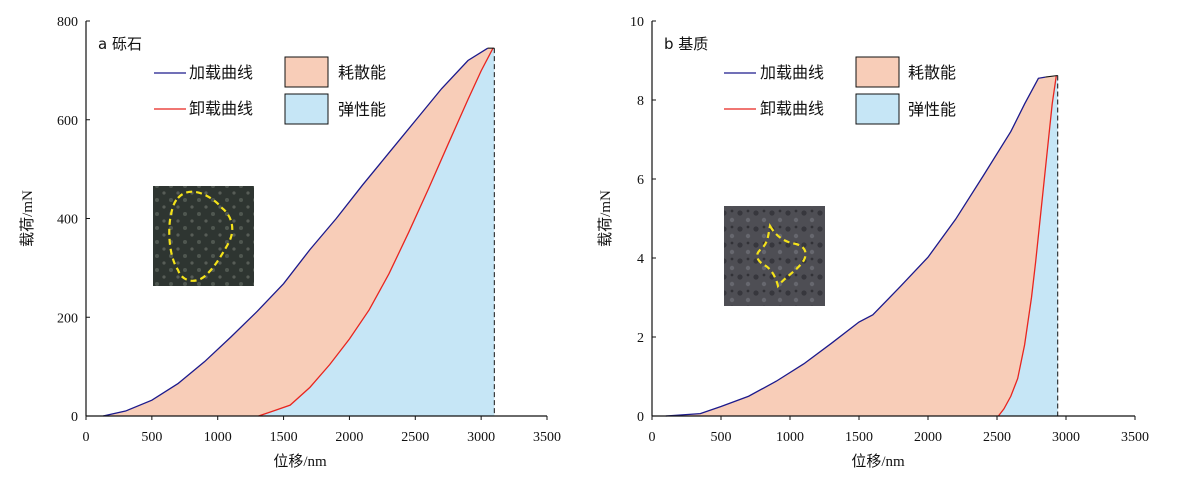 The width and height of the screenshot is (1196, 482). I want to click on y-tick-label: 200, so click(67, 318).